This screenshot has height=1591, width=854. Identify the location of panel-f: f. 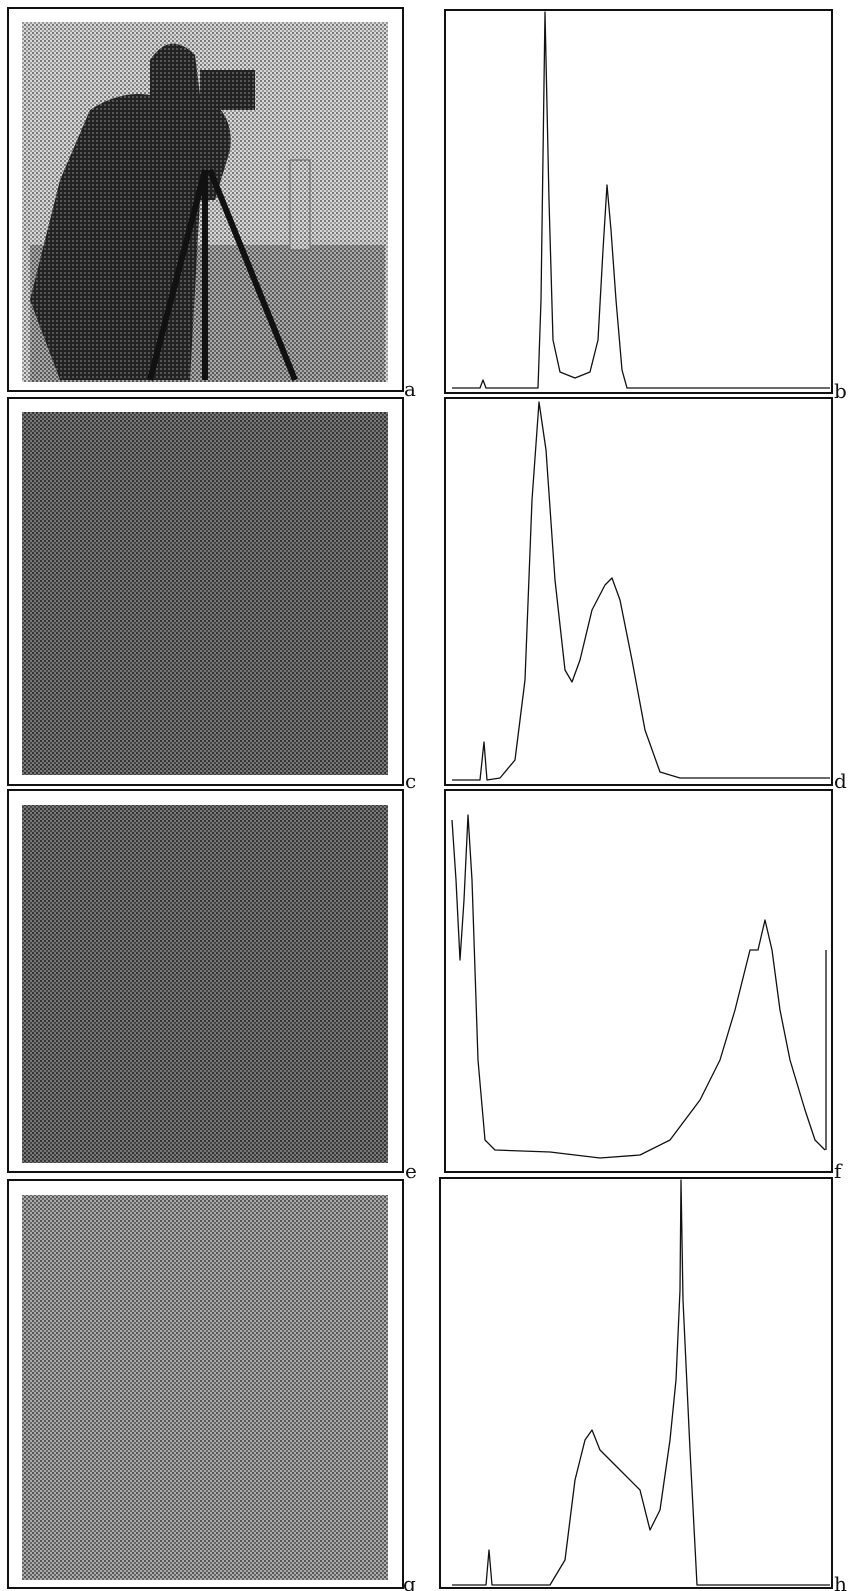
(643, 986).